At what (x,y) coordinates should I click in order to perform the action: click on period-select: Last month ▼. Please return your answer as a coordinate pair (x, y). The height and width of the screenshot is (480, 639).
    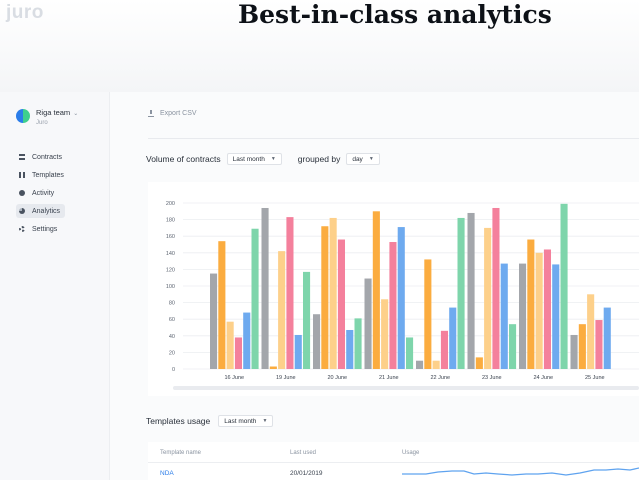
    Looking at the image, I should click on (254, 159).